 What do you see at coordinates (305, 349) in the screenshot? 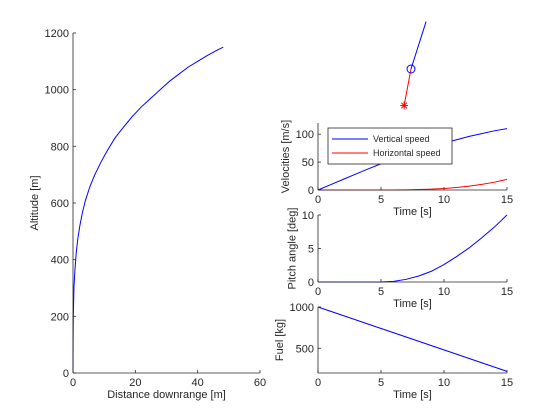
I see `y-tick-label: 500` at bounding box center [305, 349].